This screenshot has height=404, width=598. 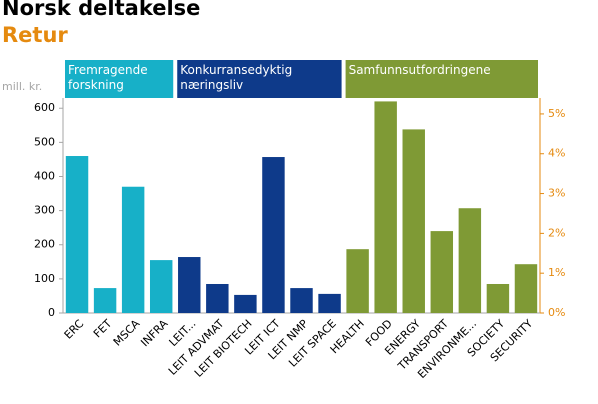 What do you see at coordinates (108, 77) in the screenshot?
I see `group-label: Fremragende forskning` at bounding box center [108, 77].